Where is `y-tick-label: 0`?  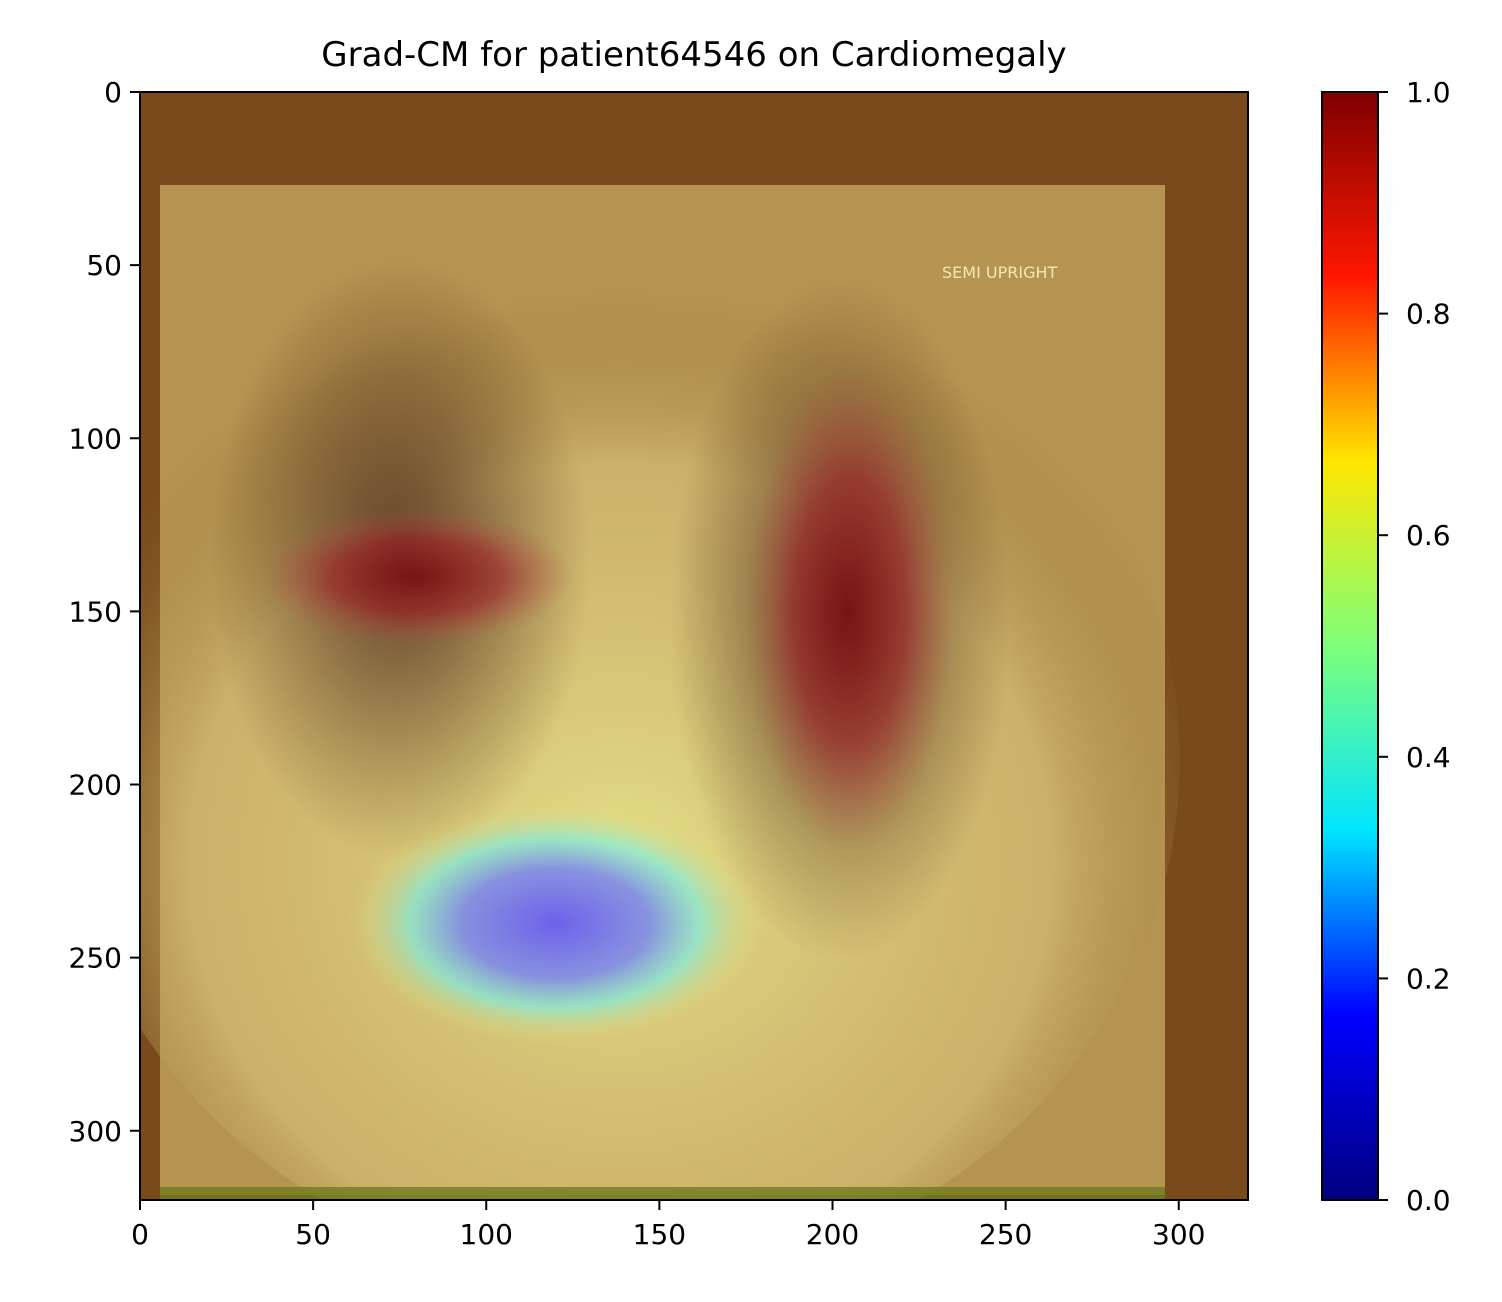
y-tick-label: 0 is located at coordinates (113, 92).